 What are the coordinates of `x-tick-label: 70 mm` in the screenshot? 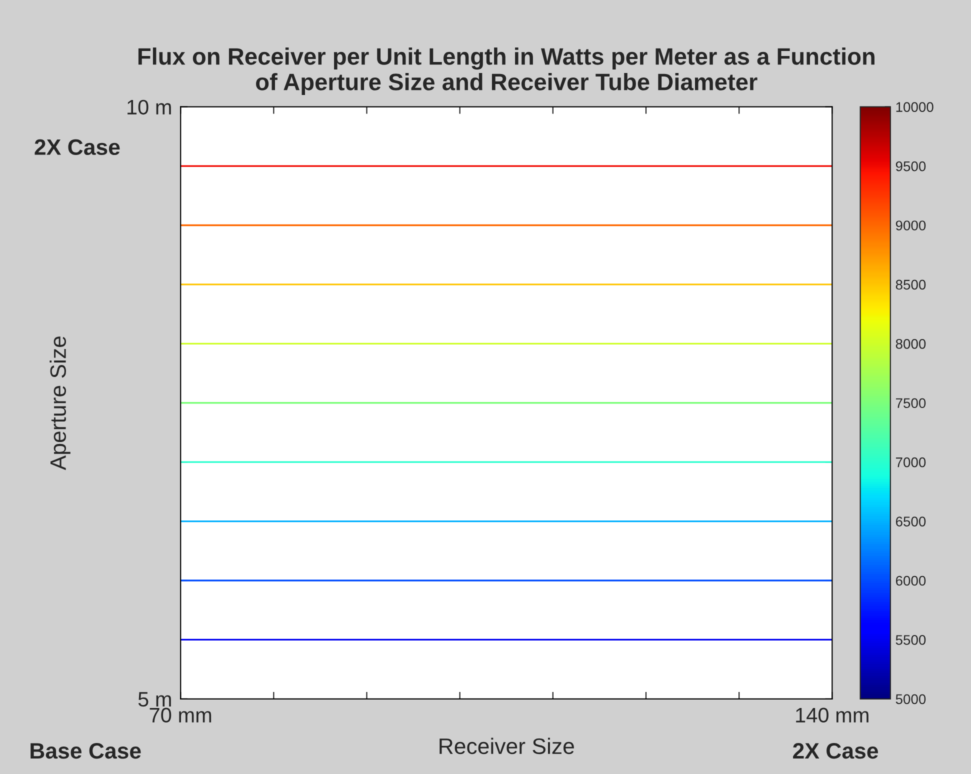 It's located at (181, 715).